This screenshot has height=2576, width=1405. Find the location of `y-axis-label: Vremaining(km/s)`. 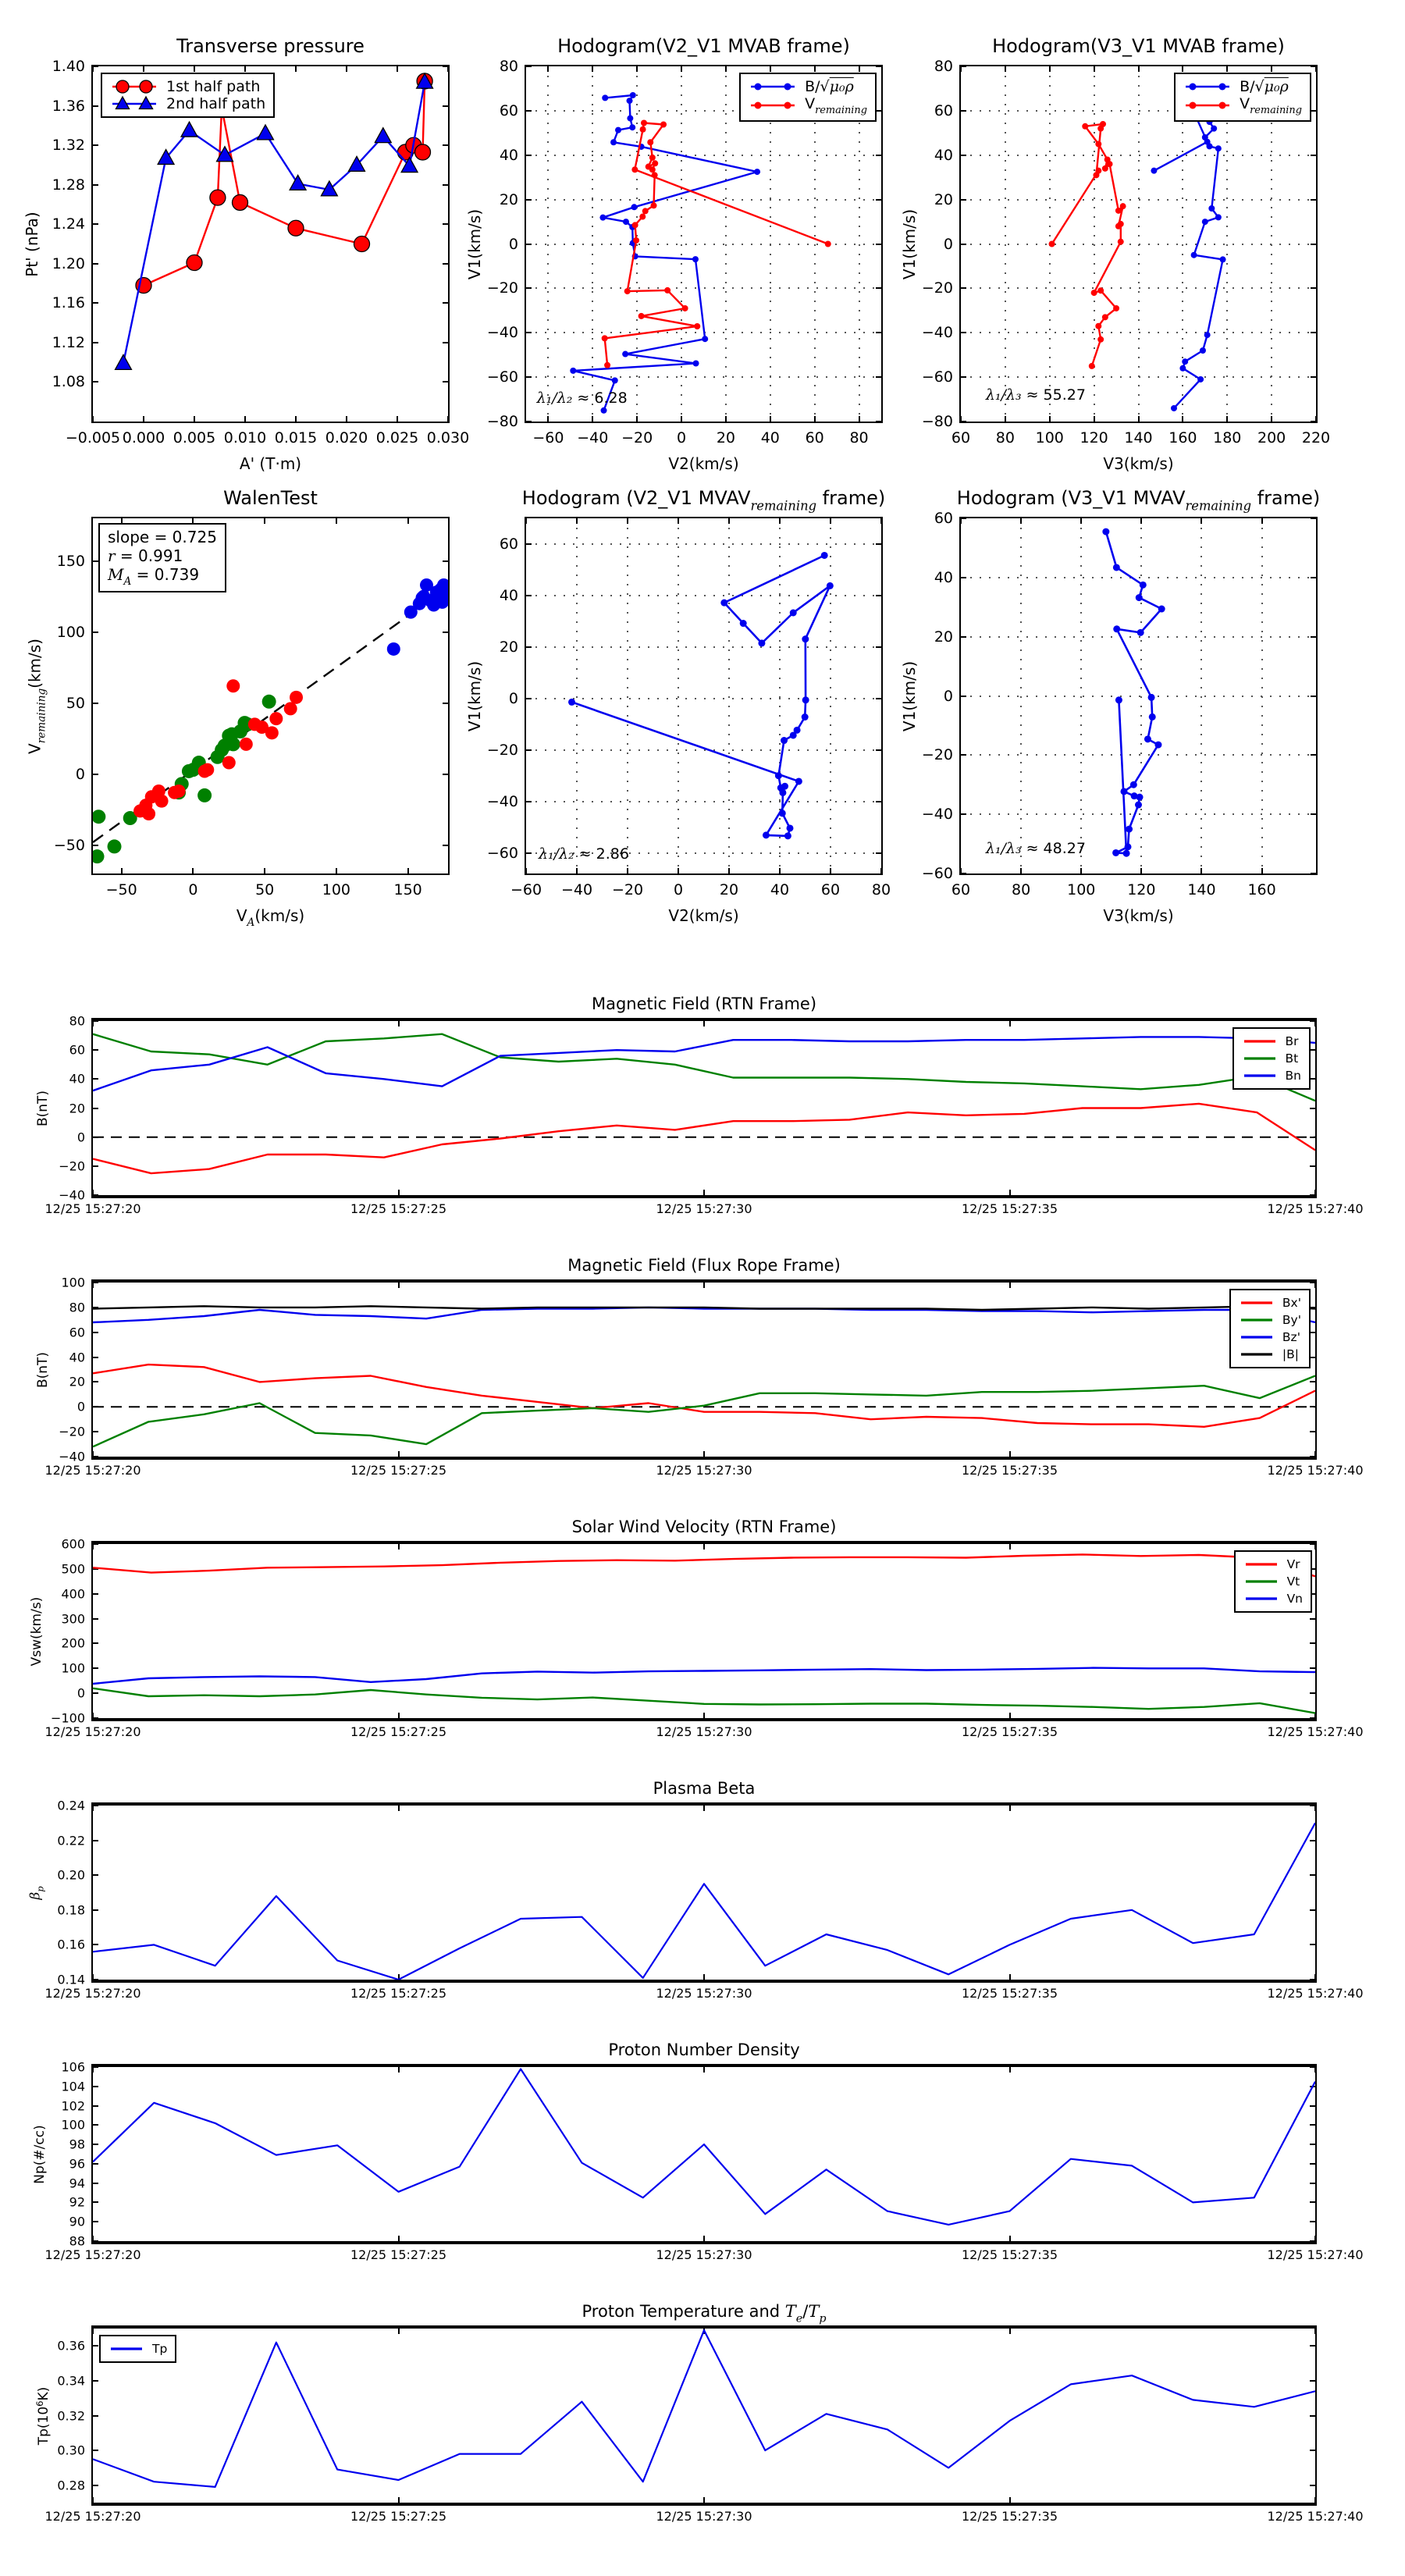

y-axis-label: Vremaining(km/s) is located at coordinates (36, 696).